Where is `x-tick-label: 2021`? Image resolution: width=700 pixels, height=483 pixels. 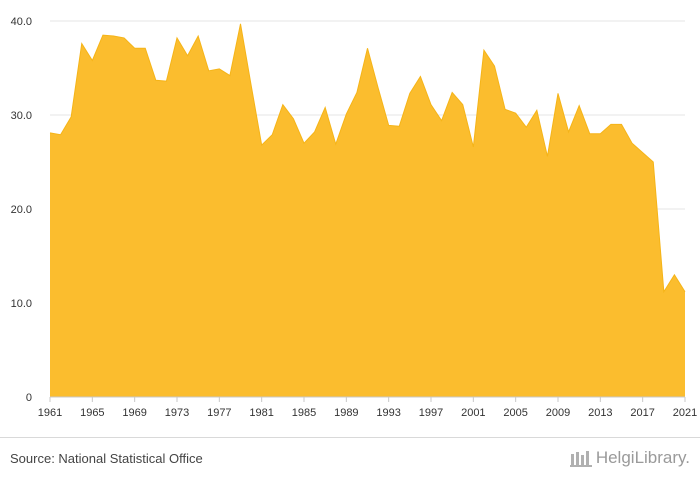 x-tick-label: 2021 is located at coordinates (685, 413).